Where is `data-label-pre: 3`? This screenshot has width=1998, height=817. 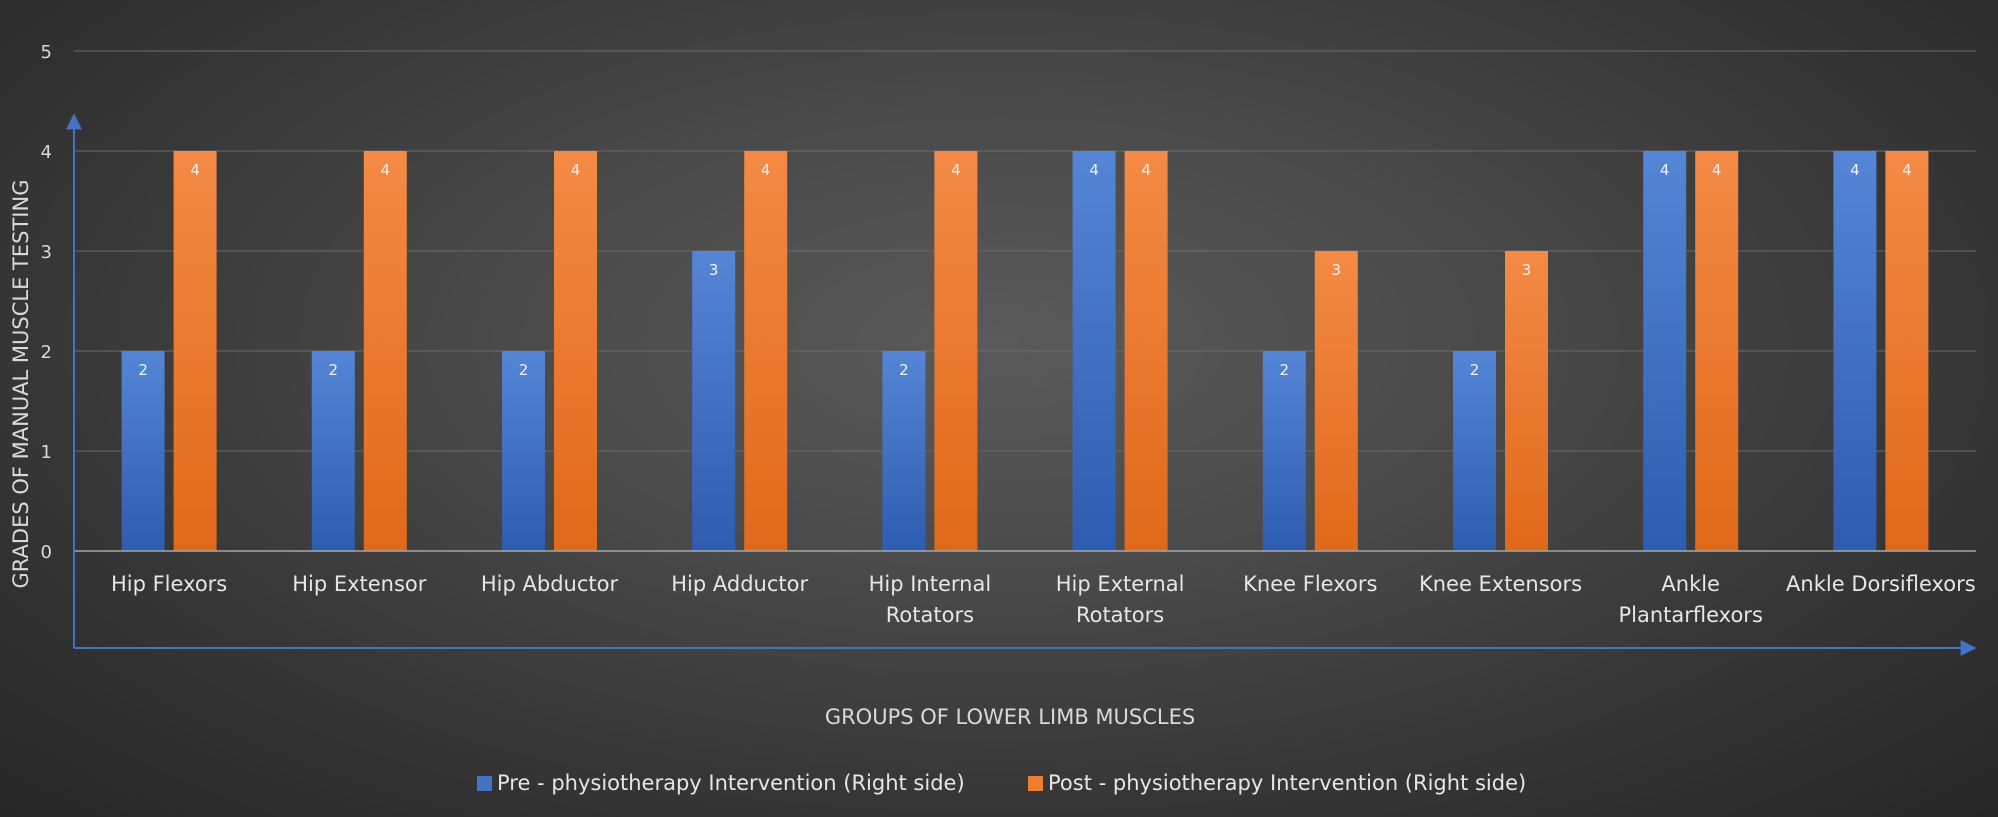
data-label-pre: 3 is located at coordinates (714, 270).